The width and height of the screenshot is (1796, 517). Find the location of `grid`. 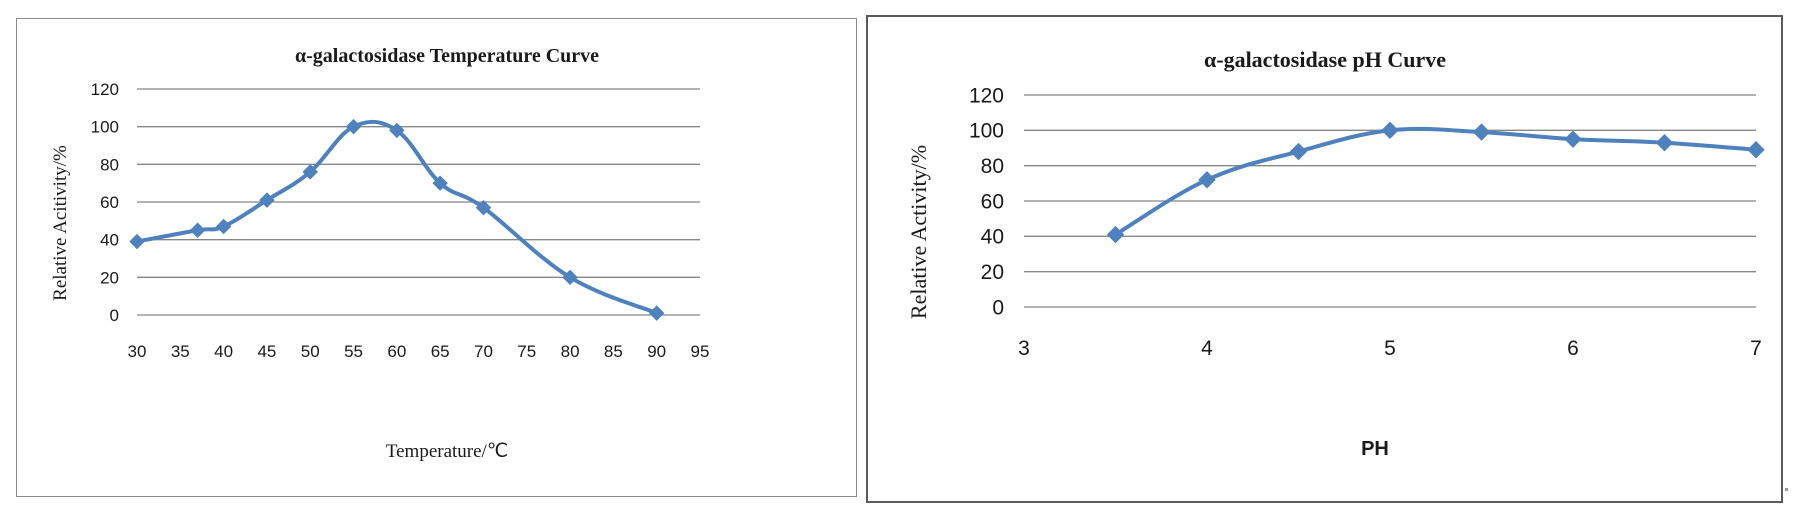

grid is located at coordinates (418, 202).